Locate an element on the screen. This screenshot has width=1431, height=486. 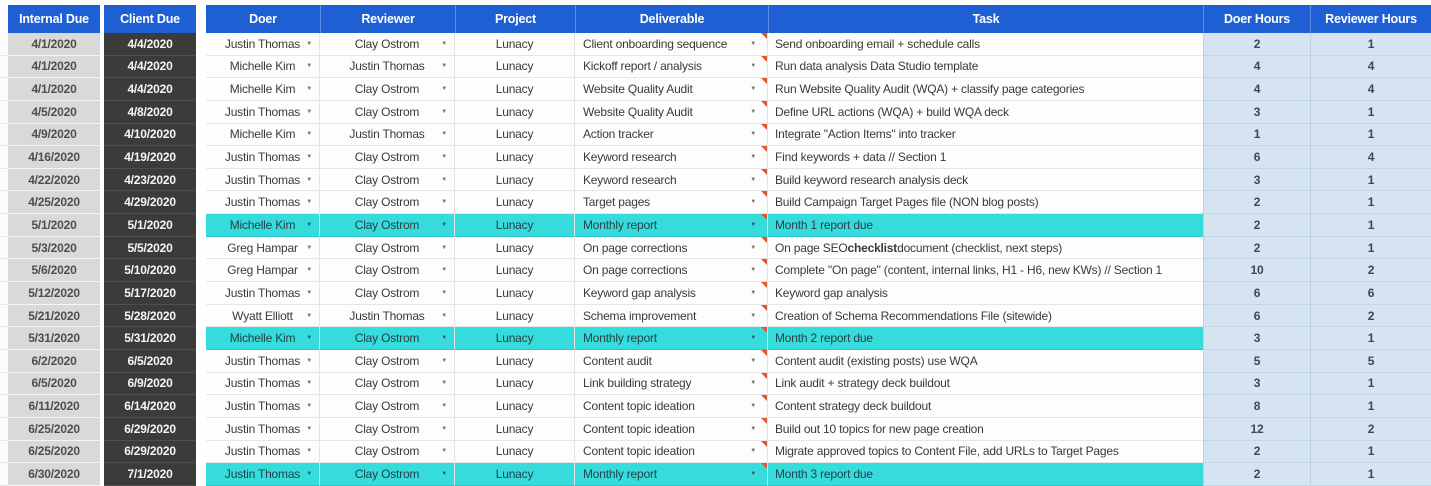
internal-due-cell: 4/16/2020 is located at coordinates (54, 157).